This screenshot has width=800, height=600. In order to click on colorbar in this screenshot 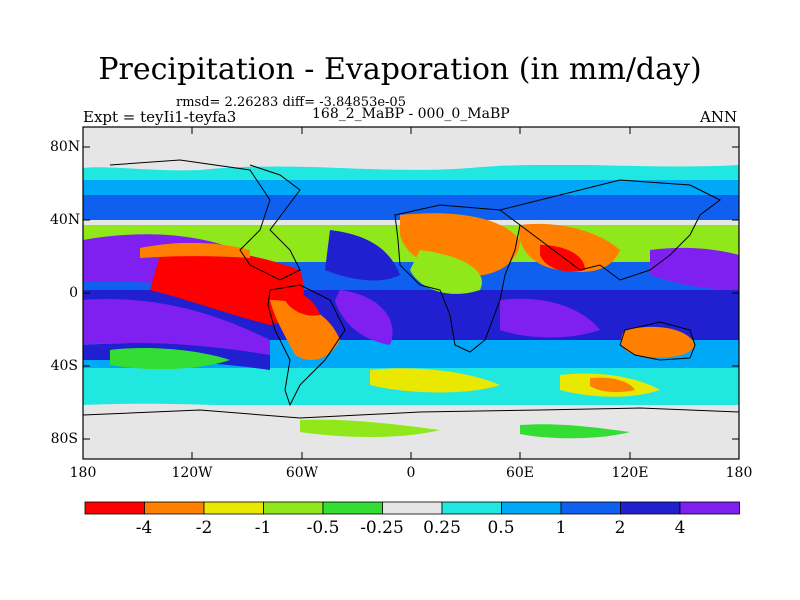, I will do `click(412, 508)`.